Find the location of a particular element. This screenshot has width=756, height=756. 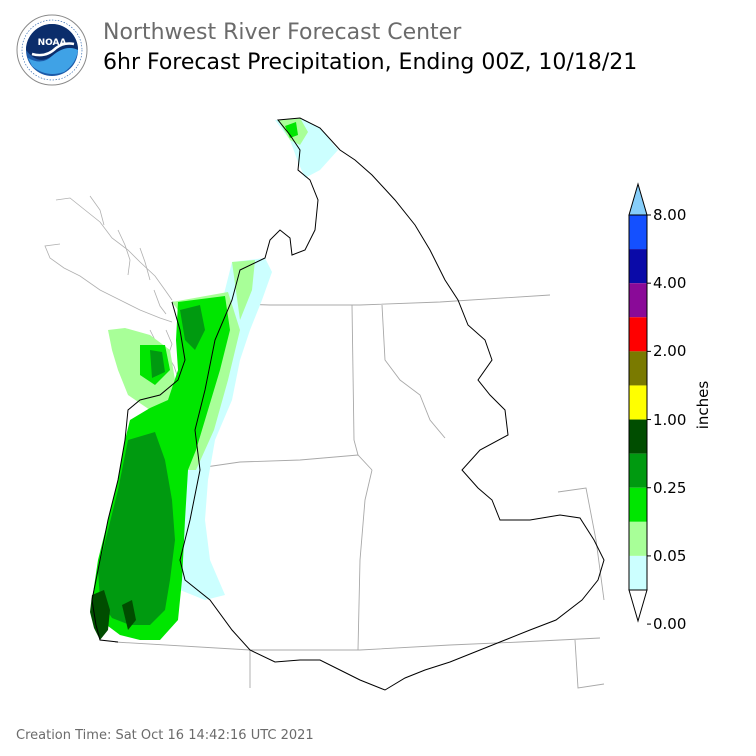

colorbar-tick-label: 4.00 is located at coordinates (670, 283).